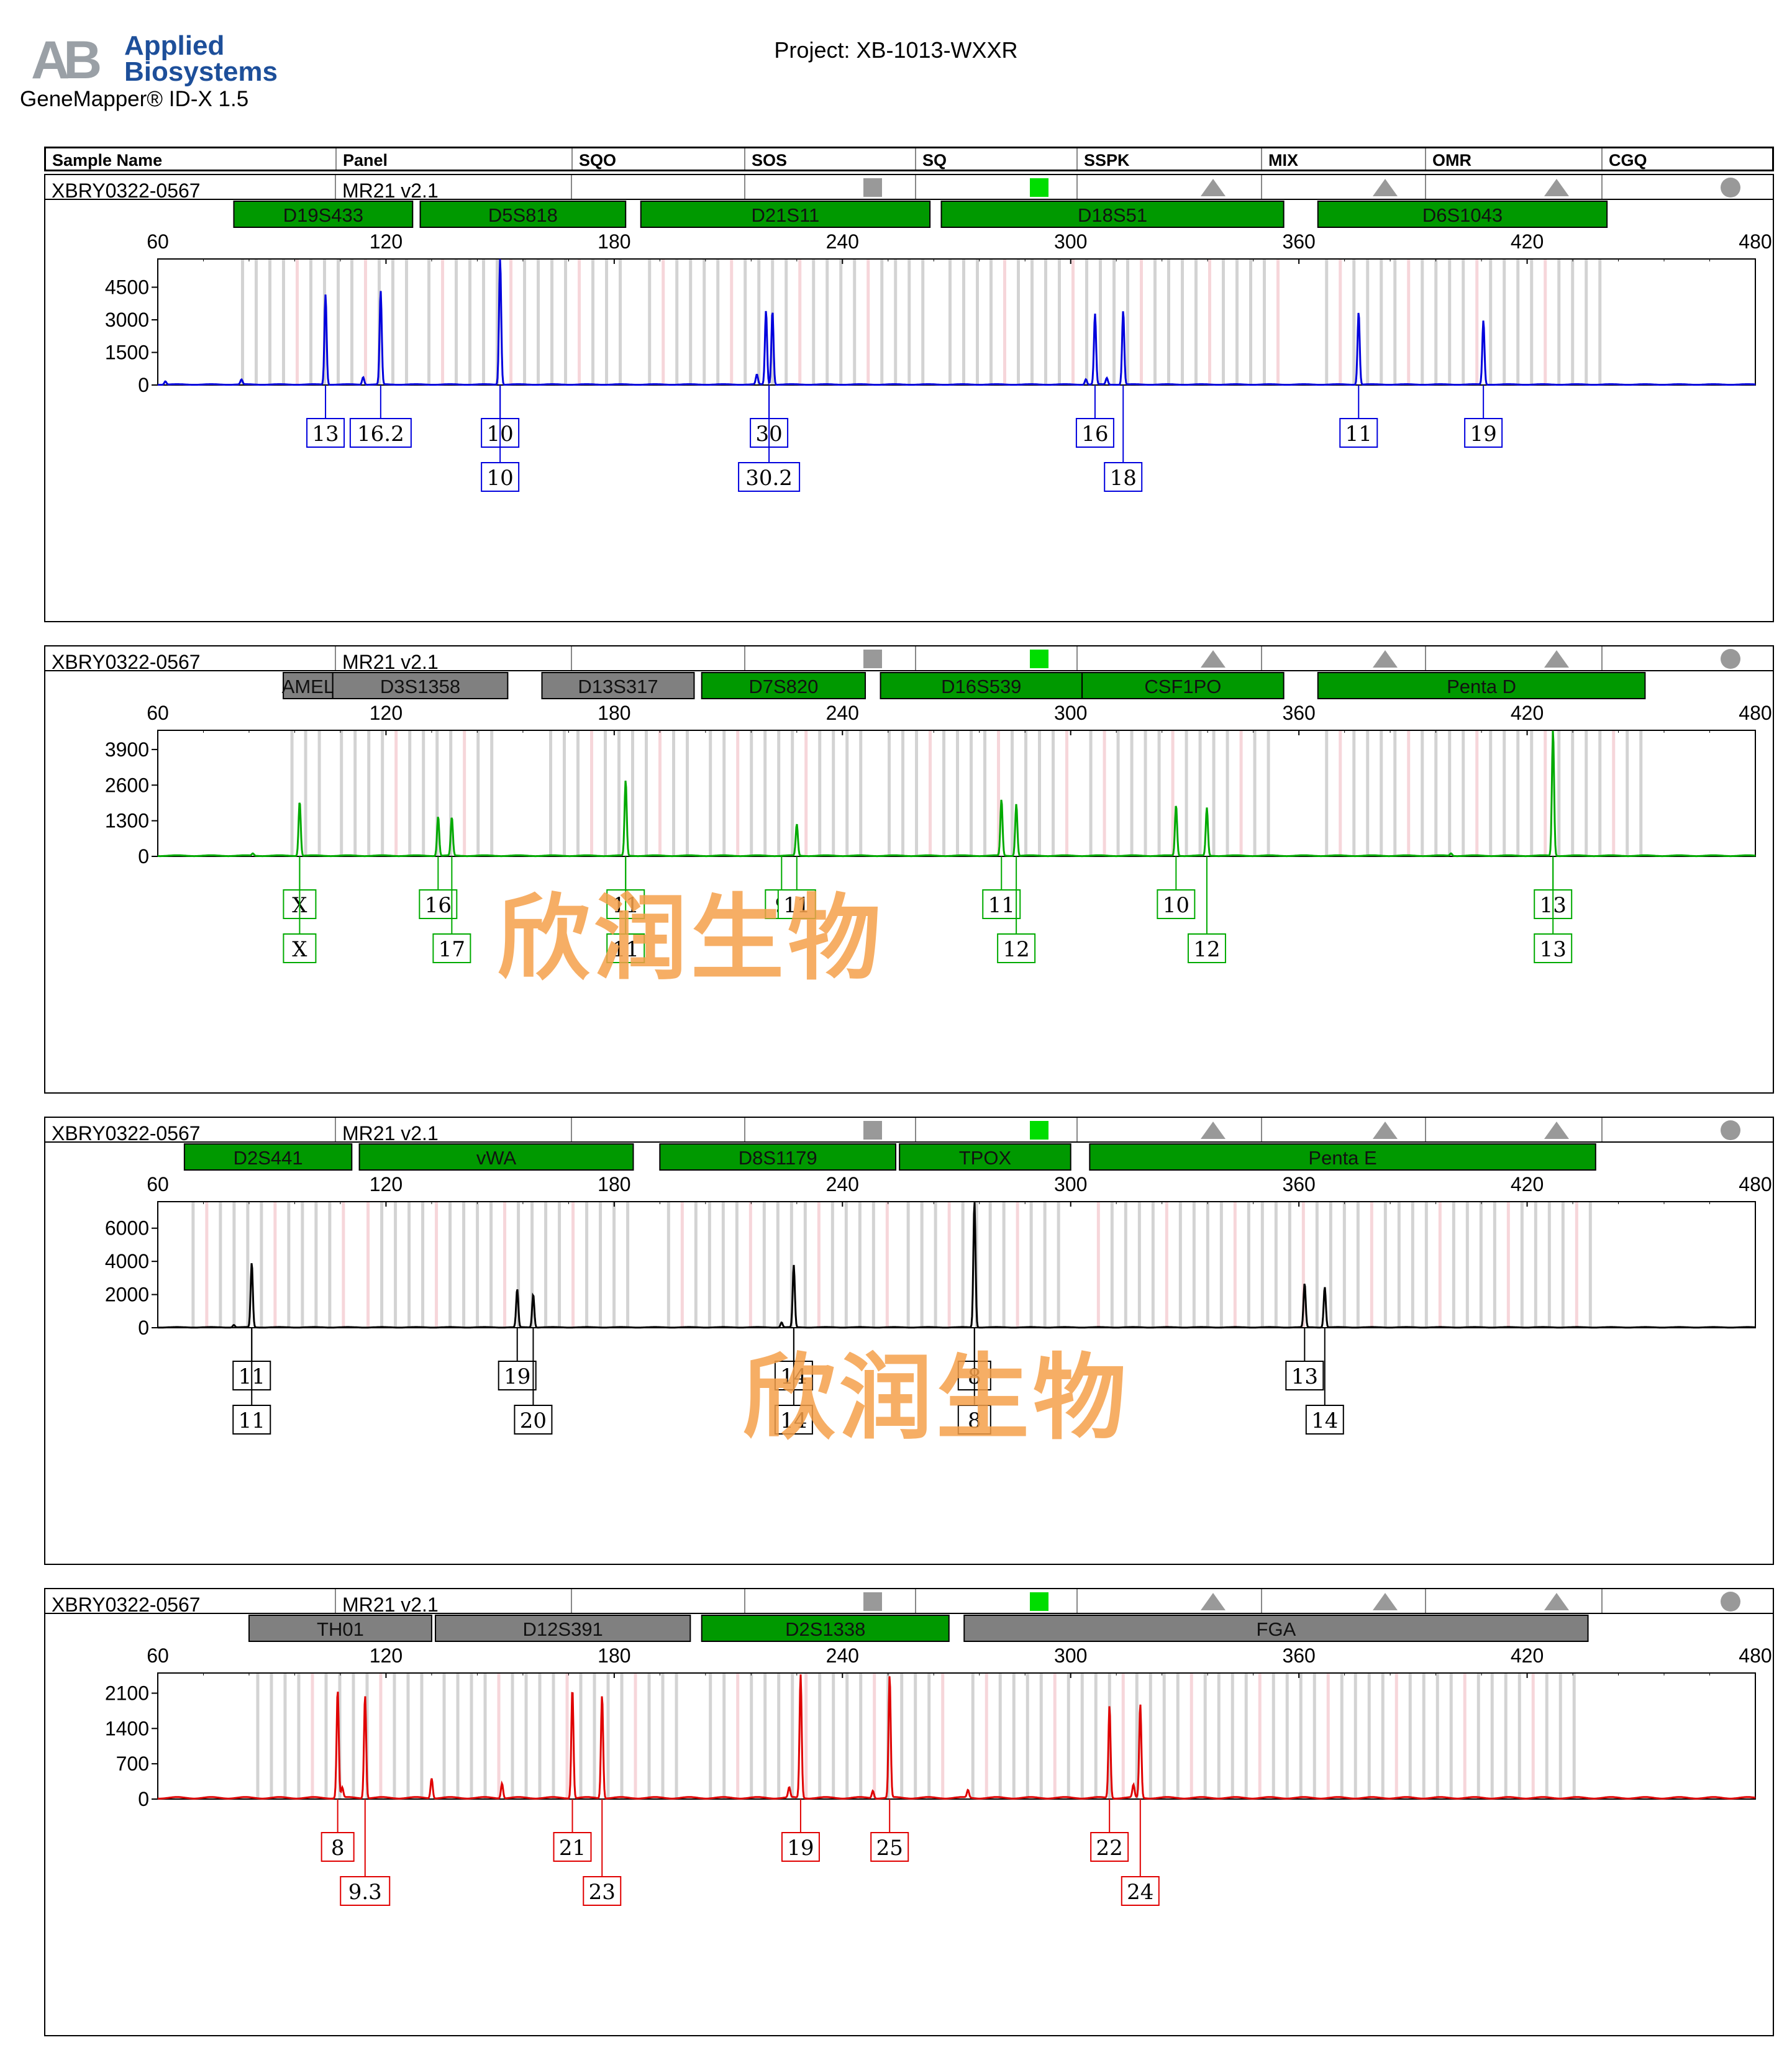 This screenshot has width=1792, height=2045. What do you see at coordinates (825, 1628) in the screenshot?
I see `marker-d2s1338: D2S1338` at bounding box center [825, 1628].